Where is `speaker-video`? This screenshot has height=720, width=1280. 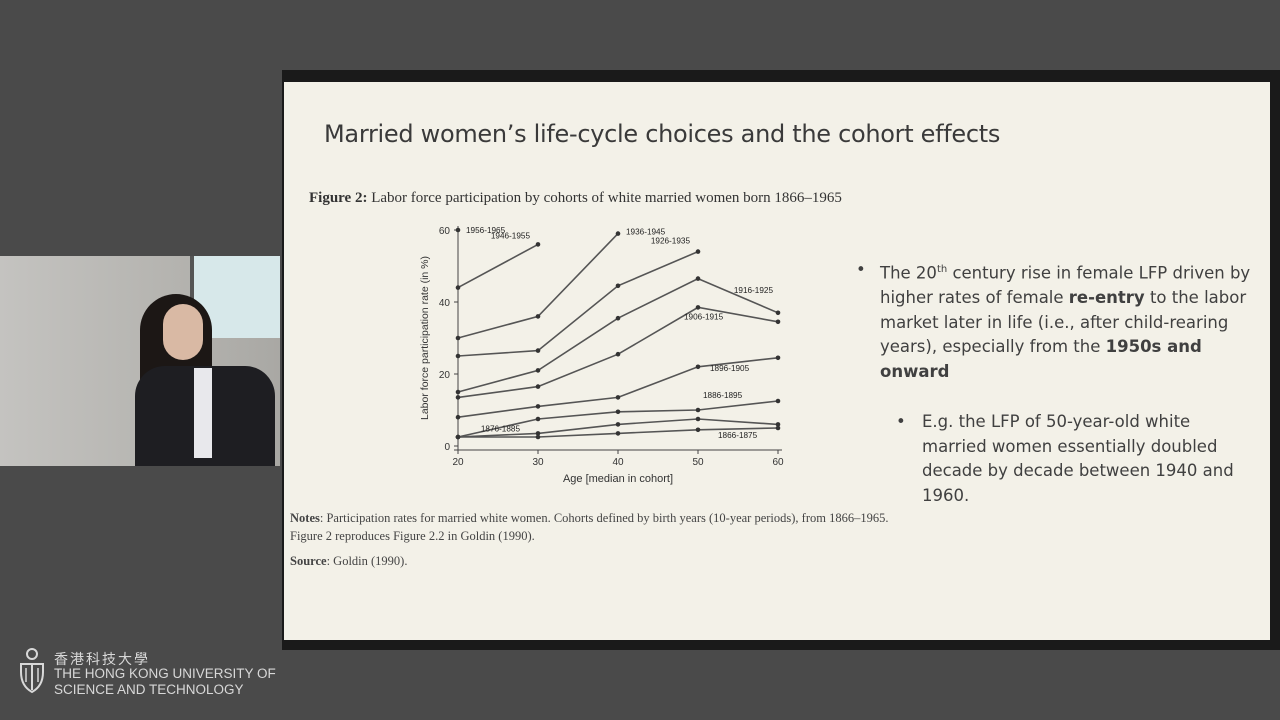 speaker-video is located at coordinates (140, 361).